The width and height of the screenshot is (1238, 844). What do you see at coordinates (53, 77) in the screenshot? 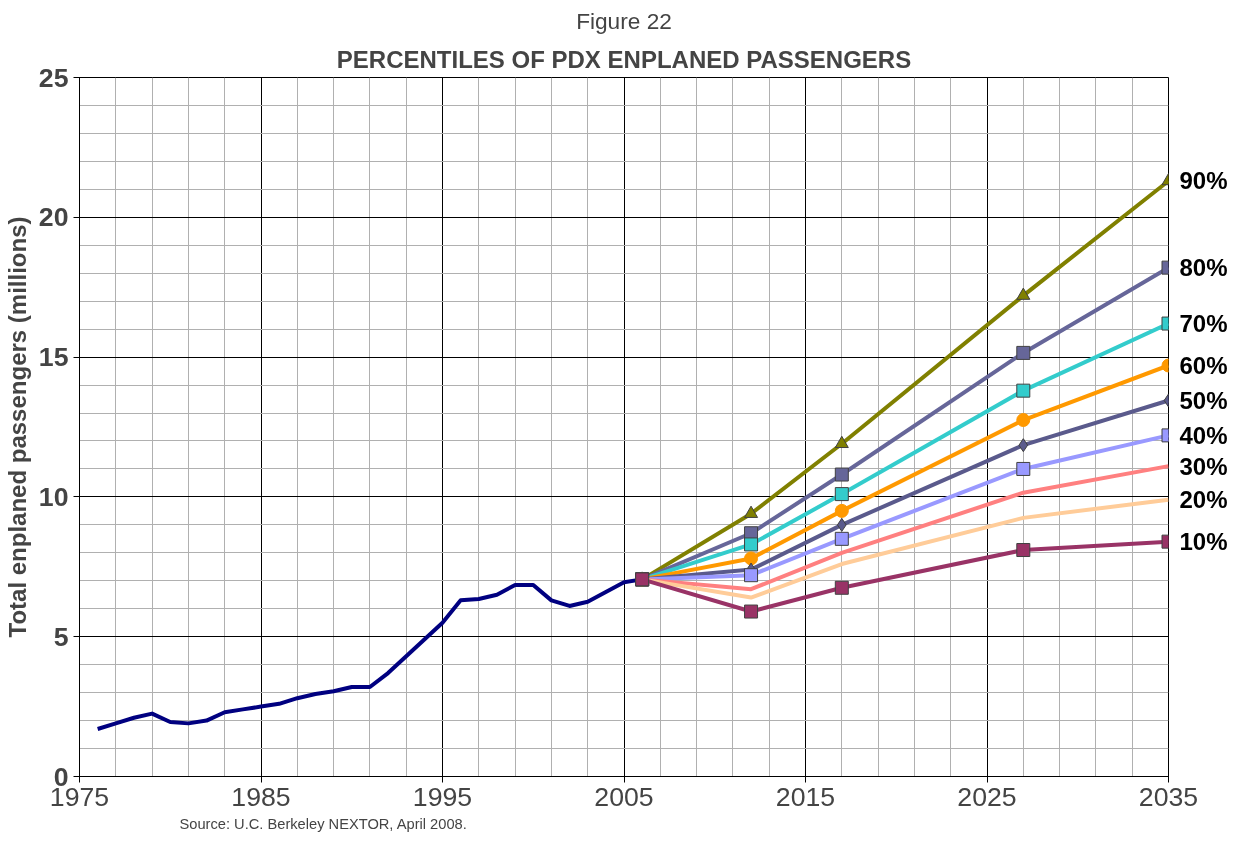
I see `y-tick-label: 25` at bounding box center [53, 77].